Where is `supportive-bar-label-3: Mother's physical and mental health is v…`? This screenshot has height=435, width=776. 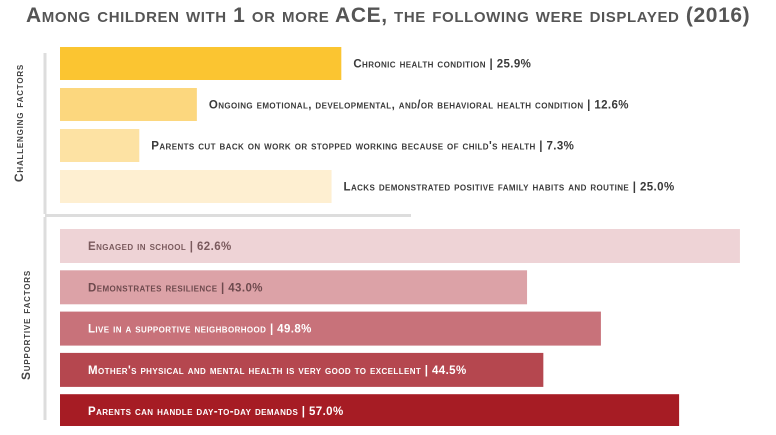 supportive-bar-label-3: Mother's physical and mental health is v… is located at coordinates (277, 371).